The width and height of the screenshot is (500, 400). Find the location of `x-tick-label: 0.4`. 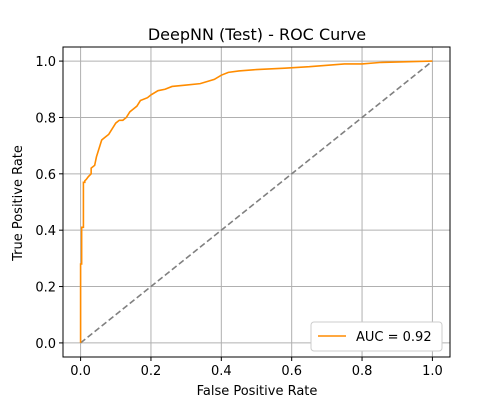

x-tick-label: 0.4 is located at coordinates (221, 371).